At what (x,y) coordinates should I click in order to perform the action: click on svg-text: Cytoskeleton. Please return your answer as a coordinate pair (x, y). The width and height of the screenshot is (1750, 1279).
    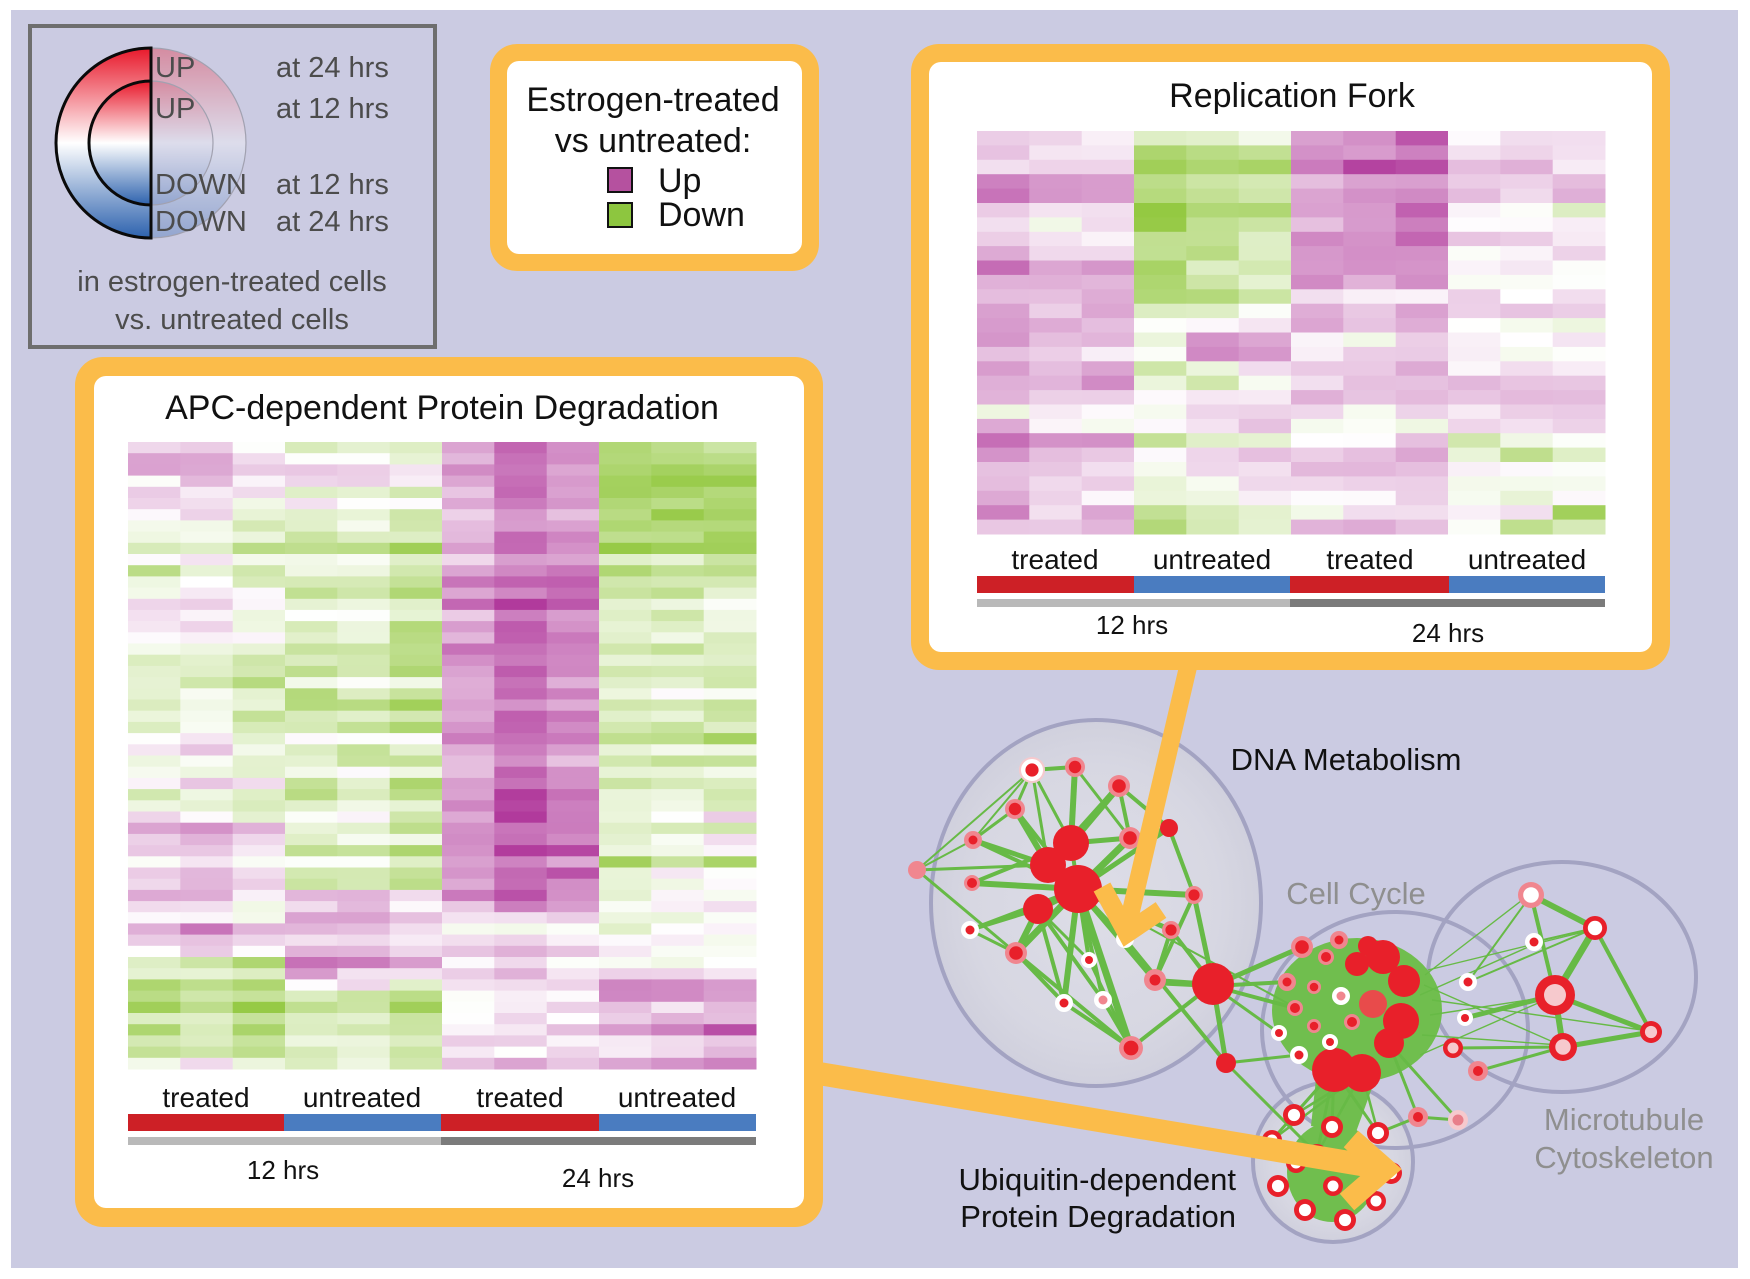
    Looking at the image, I should click on (1623, 1157).